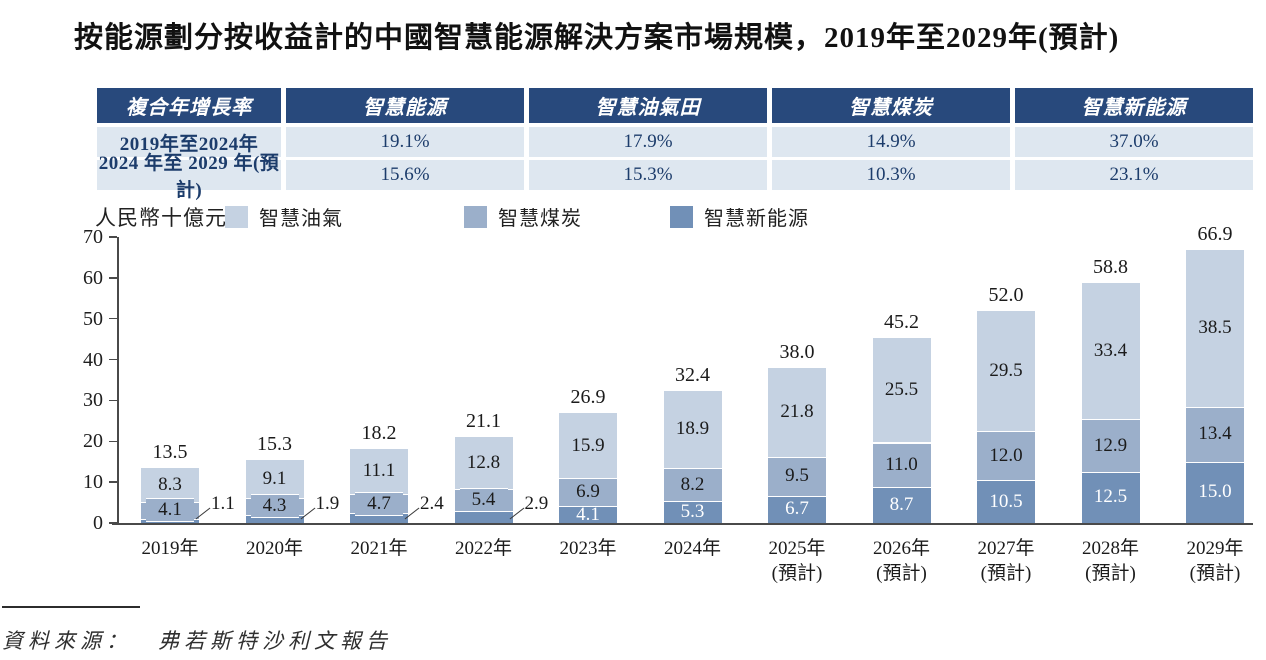  Describe the element at coordinates (274, 548) in the screenshot. I see `x-axis-category-label: 2020年` at that location.